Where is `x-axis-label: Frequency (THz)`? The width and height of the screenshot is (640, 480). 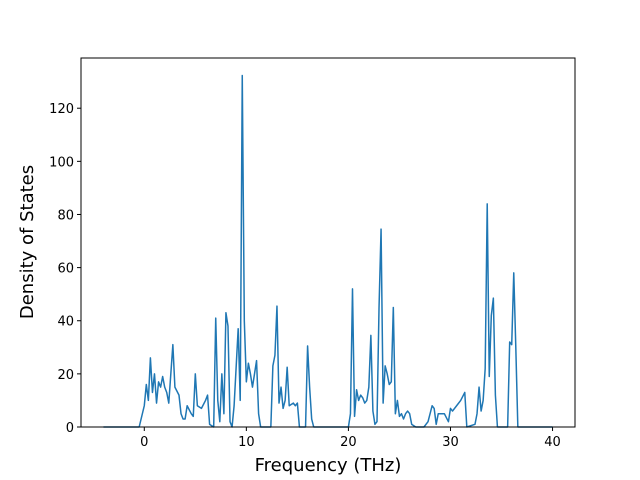 x-axis-label: Frequency (THz) is located at coordinates (328, 465).